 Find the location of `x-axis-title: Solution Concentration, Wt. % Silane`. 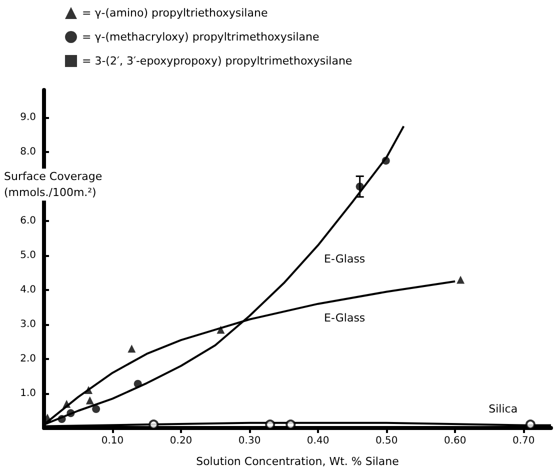

x-axis-title: Solution Concentration, Wt. % Silane is located at coordinates (298, 461).